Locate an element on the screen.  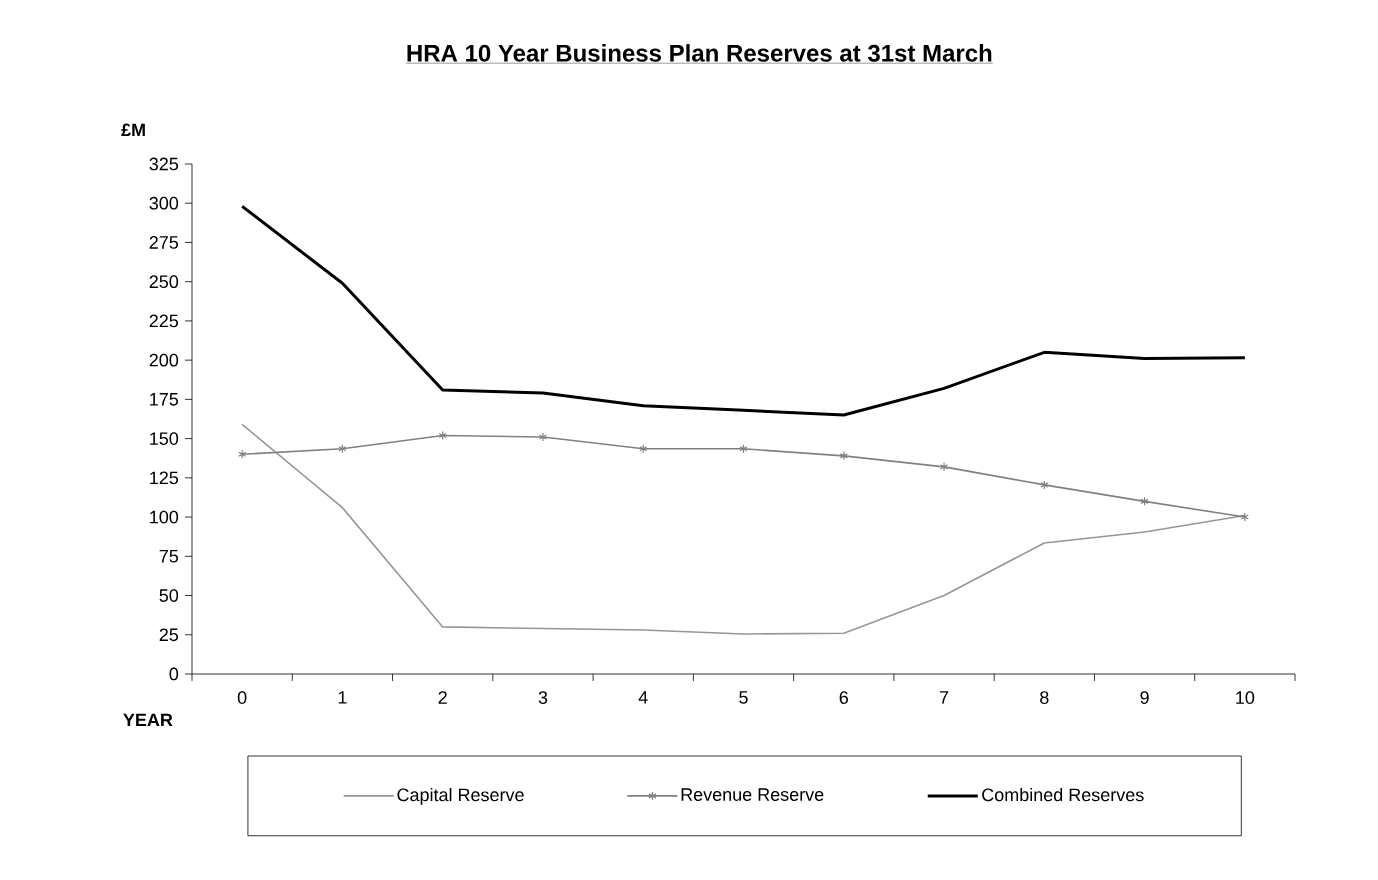
y-tick-label: 175 is located at coordinates (164, 399).